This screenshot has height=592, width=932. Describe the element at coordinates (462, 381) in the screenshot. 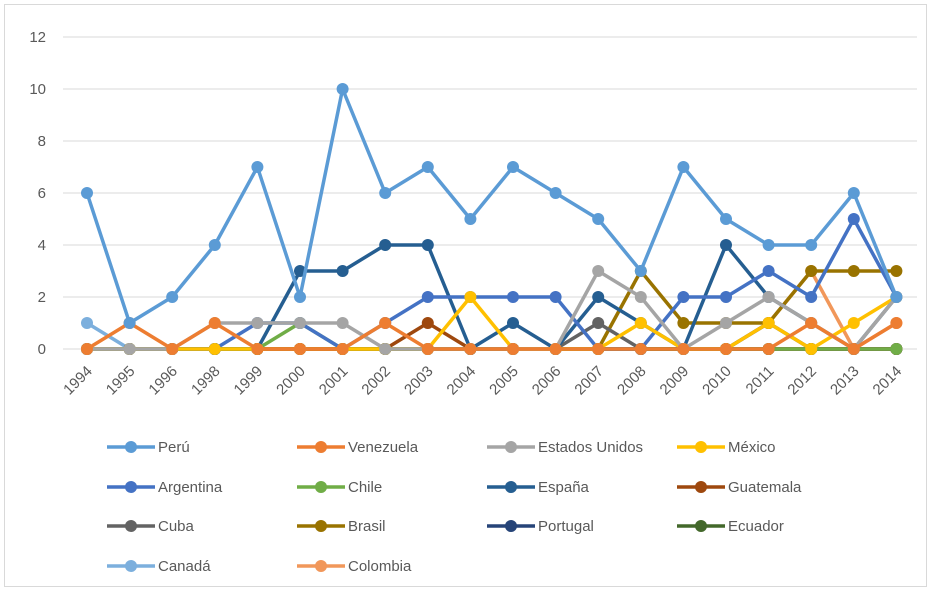

I see `x-tick-label: 2004` at that location.